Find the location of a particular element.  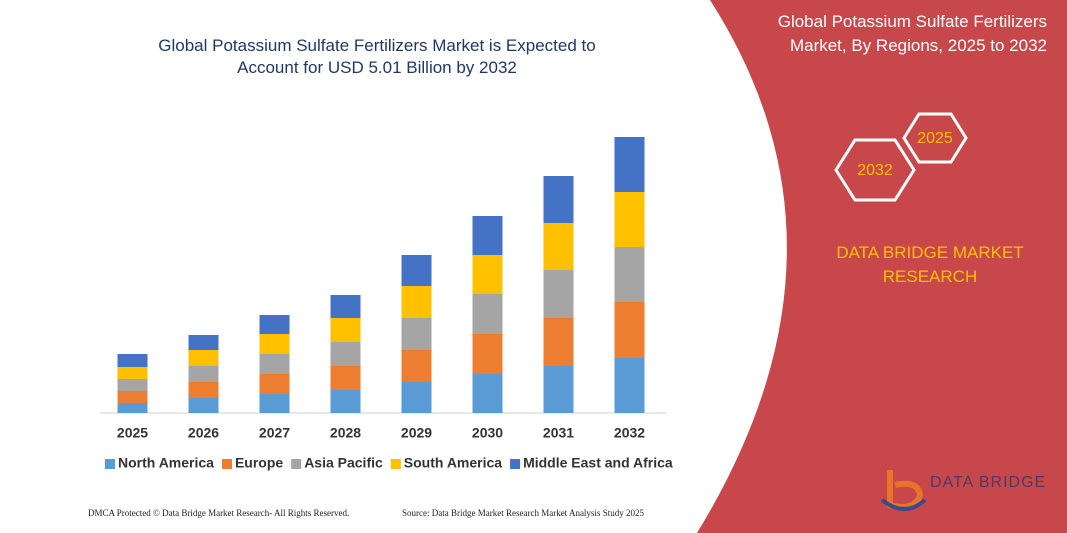

logo-text: DATA BRIDGE is located at coordinates (988, 482).